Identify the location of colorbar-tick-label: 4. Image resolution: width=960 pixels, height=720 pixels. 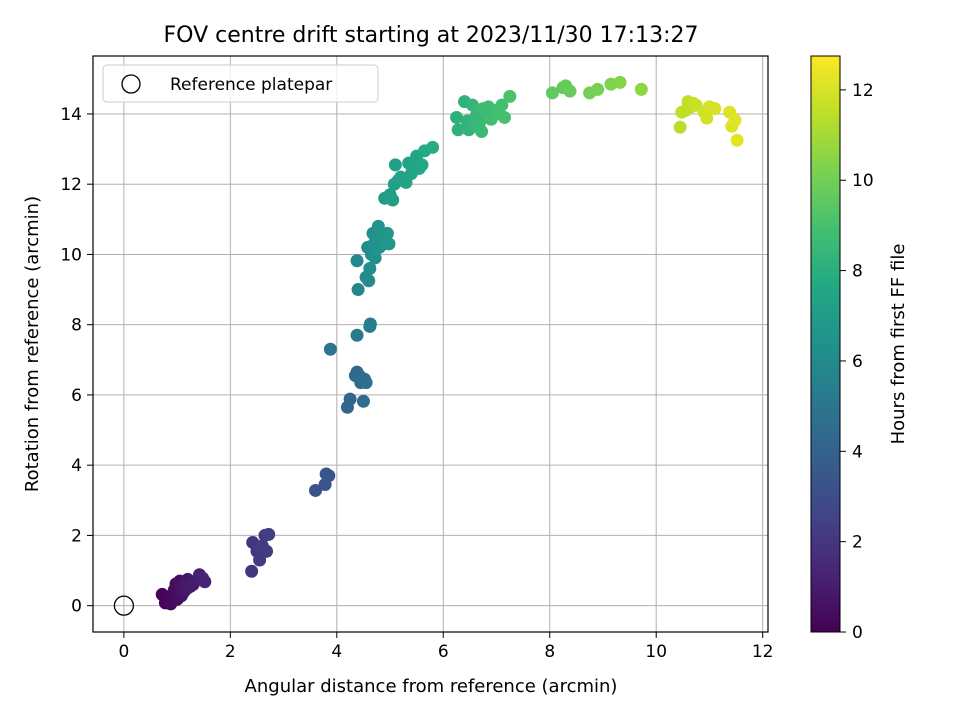
(857, 452).